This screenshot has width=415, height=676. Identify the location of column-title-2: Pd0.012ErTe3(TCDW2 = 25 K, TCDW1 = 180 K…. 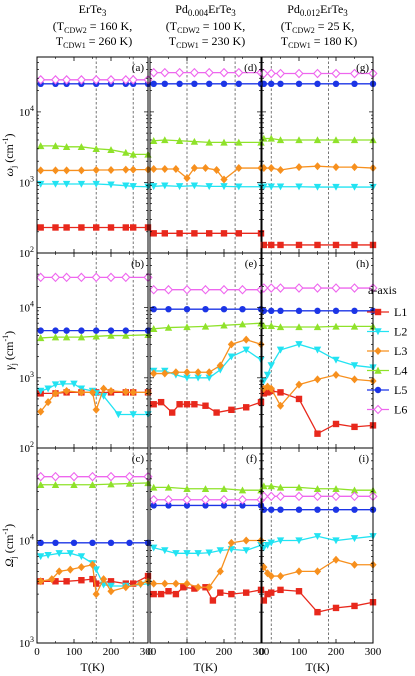
(317, 26).